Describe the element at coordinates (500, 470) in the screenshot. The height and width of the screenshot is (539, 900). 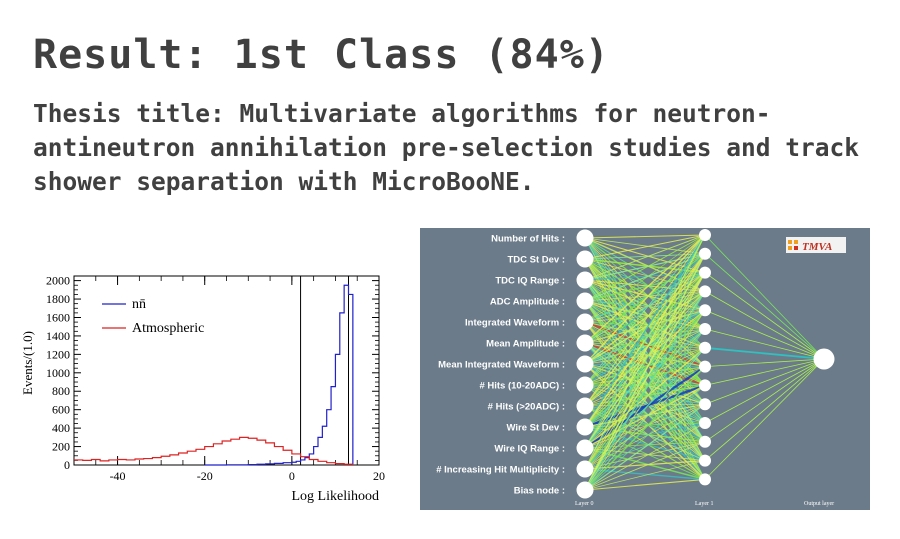
I see `input-label: # Increasing Hit Multiplicity :` at that location.